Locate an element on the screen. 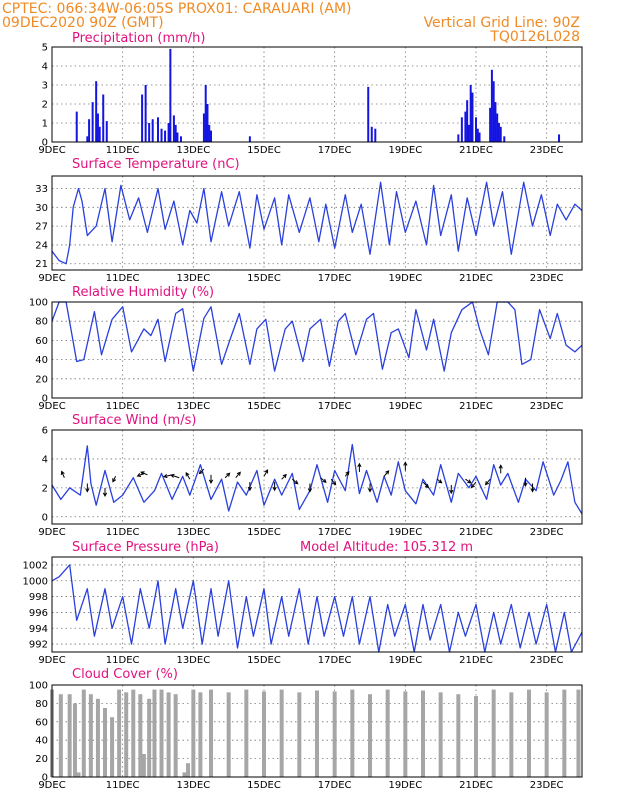 The height and width of the screenshot is (800, 618). y-tick-label: 40 is located at coordinates (41, 741).